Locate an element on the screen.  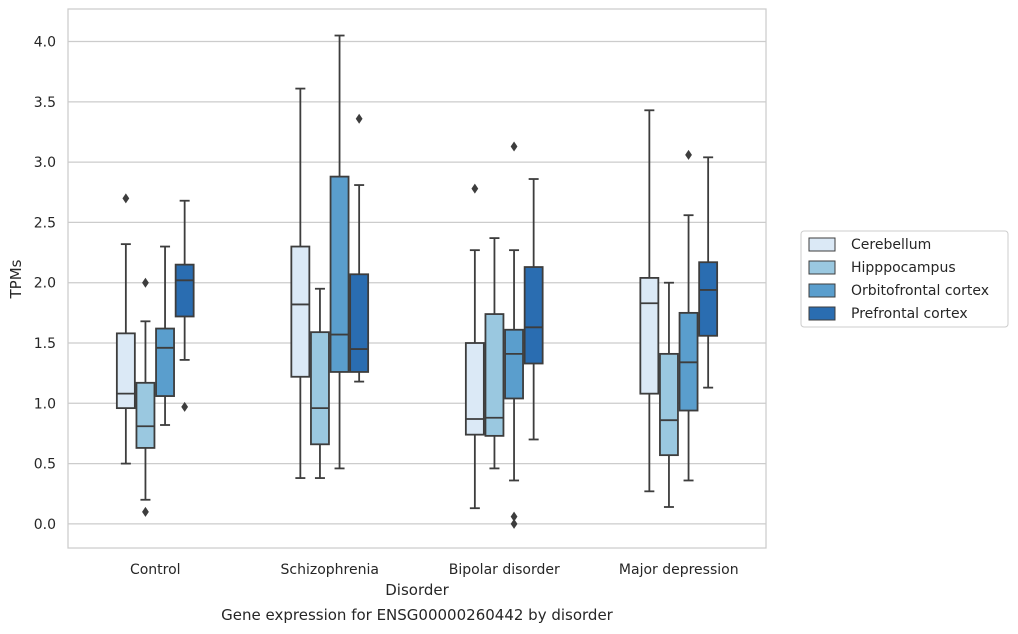
y-tick-label: 2.5 is located at coordinates (45, 223).